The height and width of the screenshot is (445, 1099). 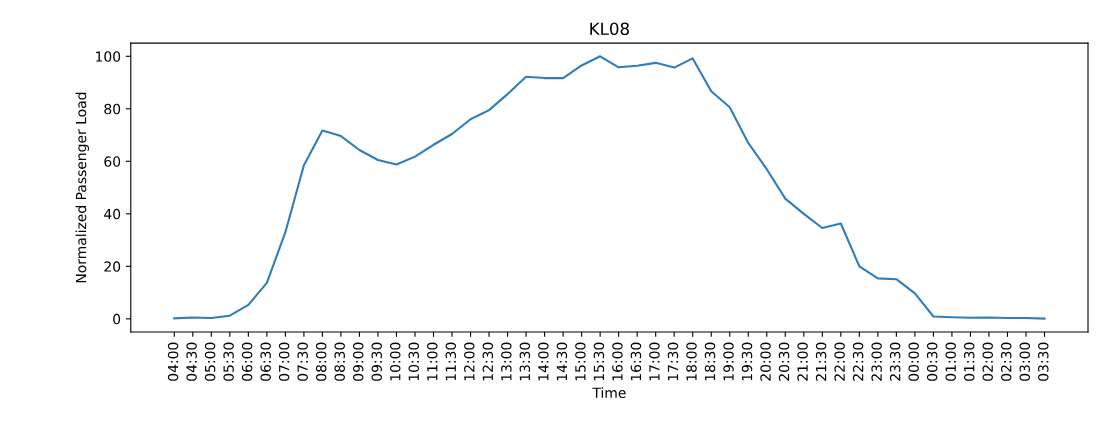 What do you see at coordinates (858, 361) in the screenshot?
I see `x-tick-label: 22:30` at bounding box center [858, 361].